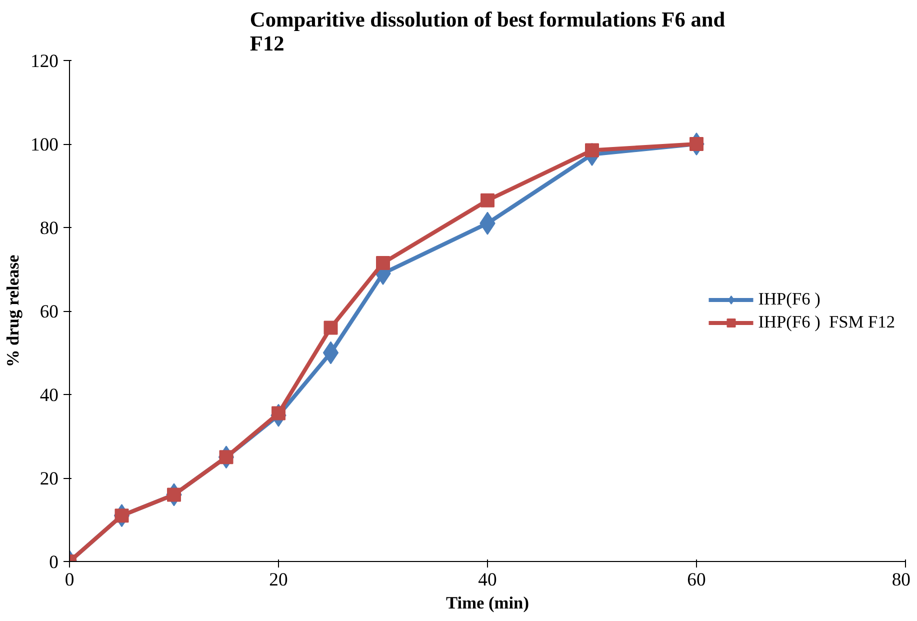 This screenshot has height=621, width=917. I want to click on legend-label: IHP(F6 ) FSM F12, so click(826, 322).